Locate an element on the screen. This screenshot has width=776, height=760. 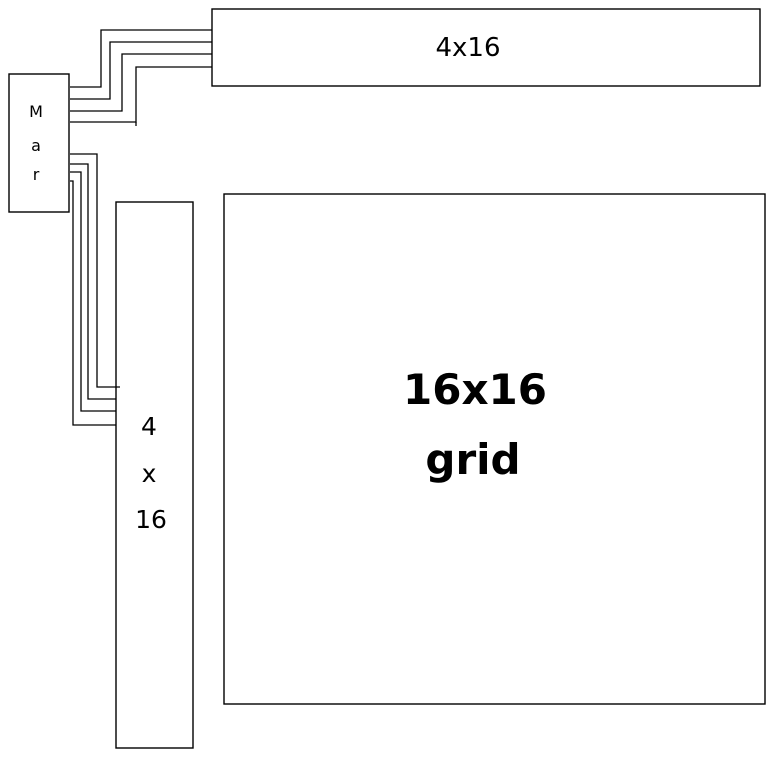
top-wire-bundle is located at coordinates (141, 77).